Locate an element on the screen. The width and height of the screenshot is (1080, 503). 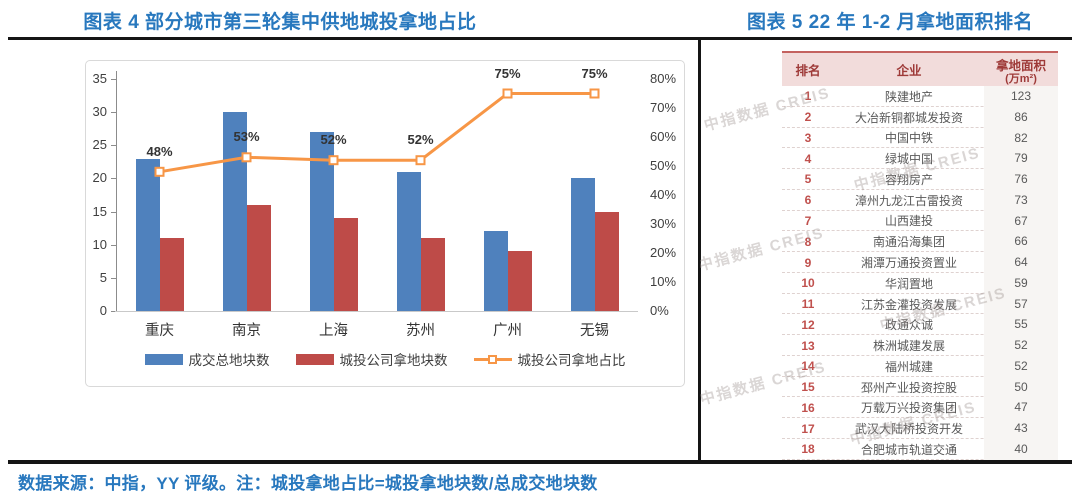
legend-label: 成交总地块数 is located at coordinates (229, 360).